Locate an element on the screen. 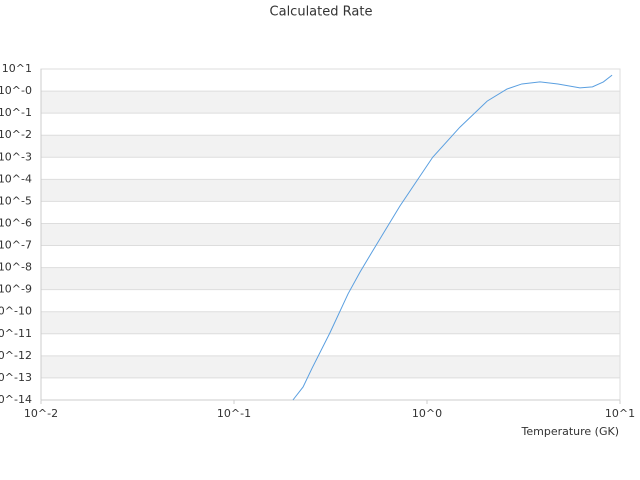 This screenshot has height=480, width=640. chart-title: Calculated Rate is located at coordinates (321, 12).